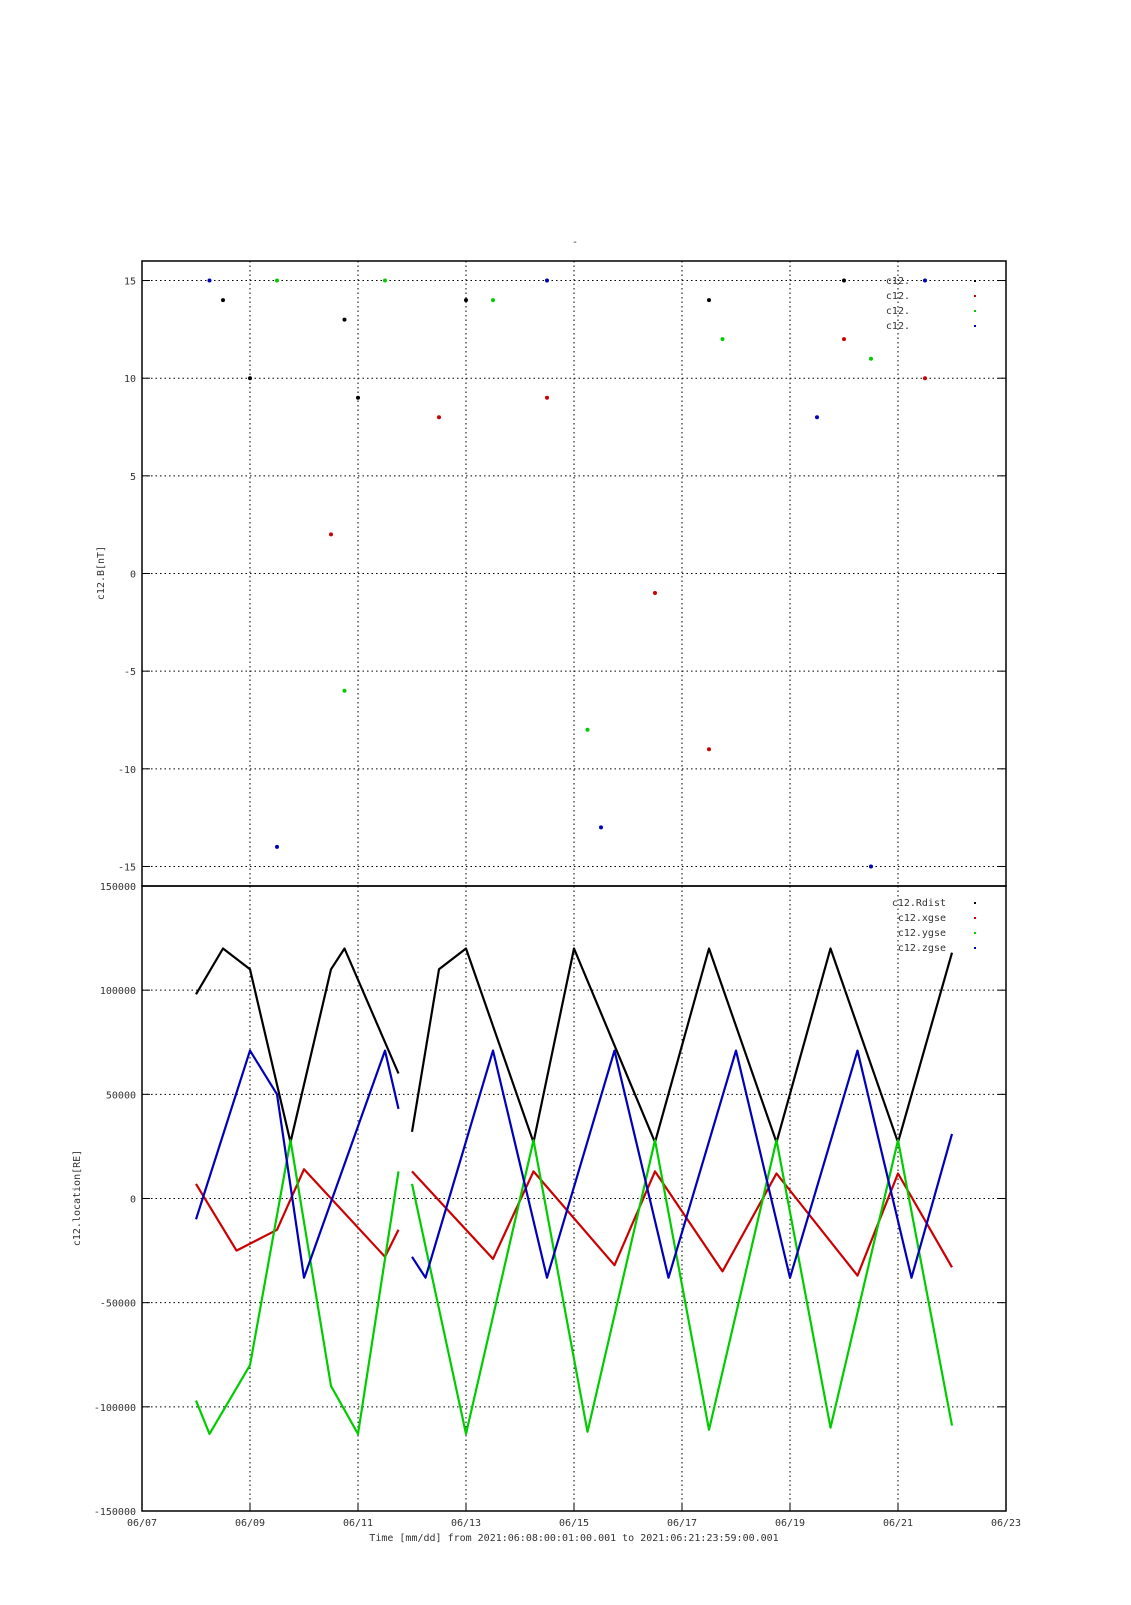 Image resolution: width=1131 pixels, height=1605 pixels. Describe the element at coordinates (118, 1304) in the screenshot. I see `y-tick-label: -50000` at that location.